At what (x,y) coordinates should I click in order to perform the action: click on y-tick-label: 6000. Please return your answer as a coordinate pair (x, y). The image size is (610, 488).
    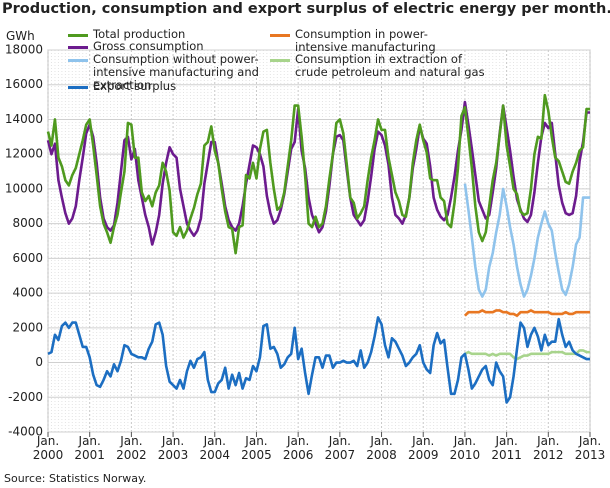
    Looking at the image, I should click on (27, 258).